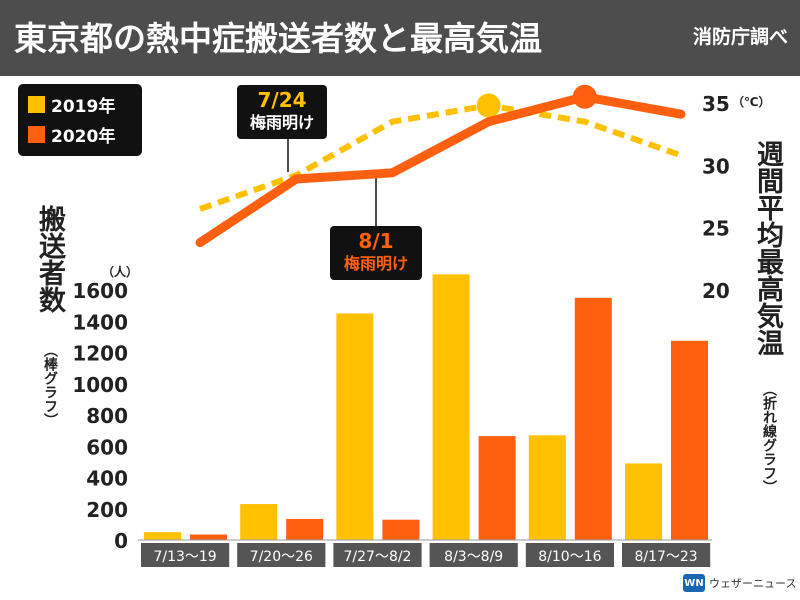  I want to click on left-tick-label: 400, so click(107, 479).